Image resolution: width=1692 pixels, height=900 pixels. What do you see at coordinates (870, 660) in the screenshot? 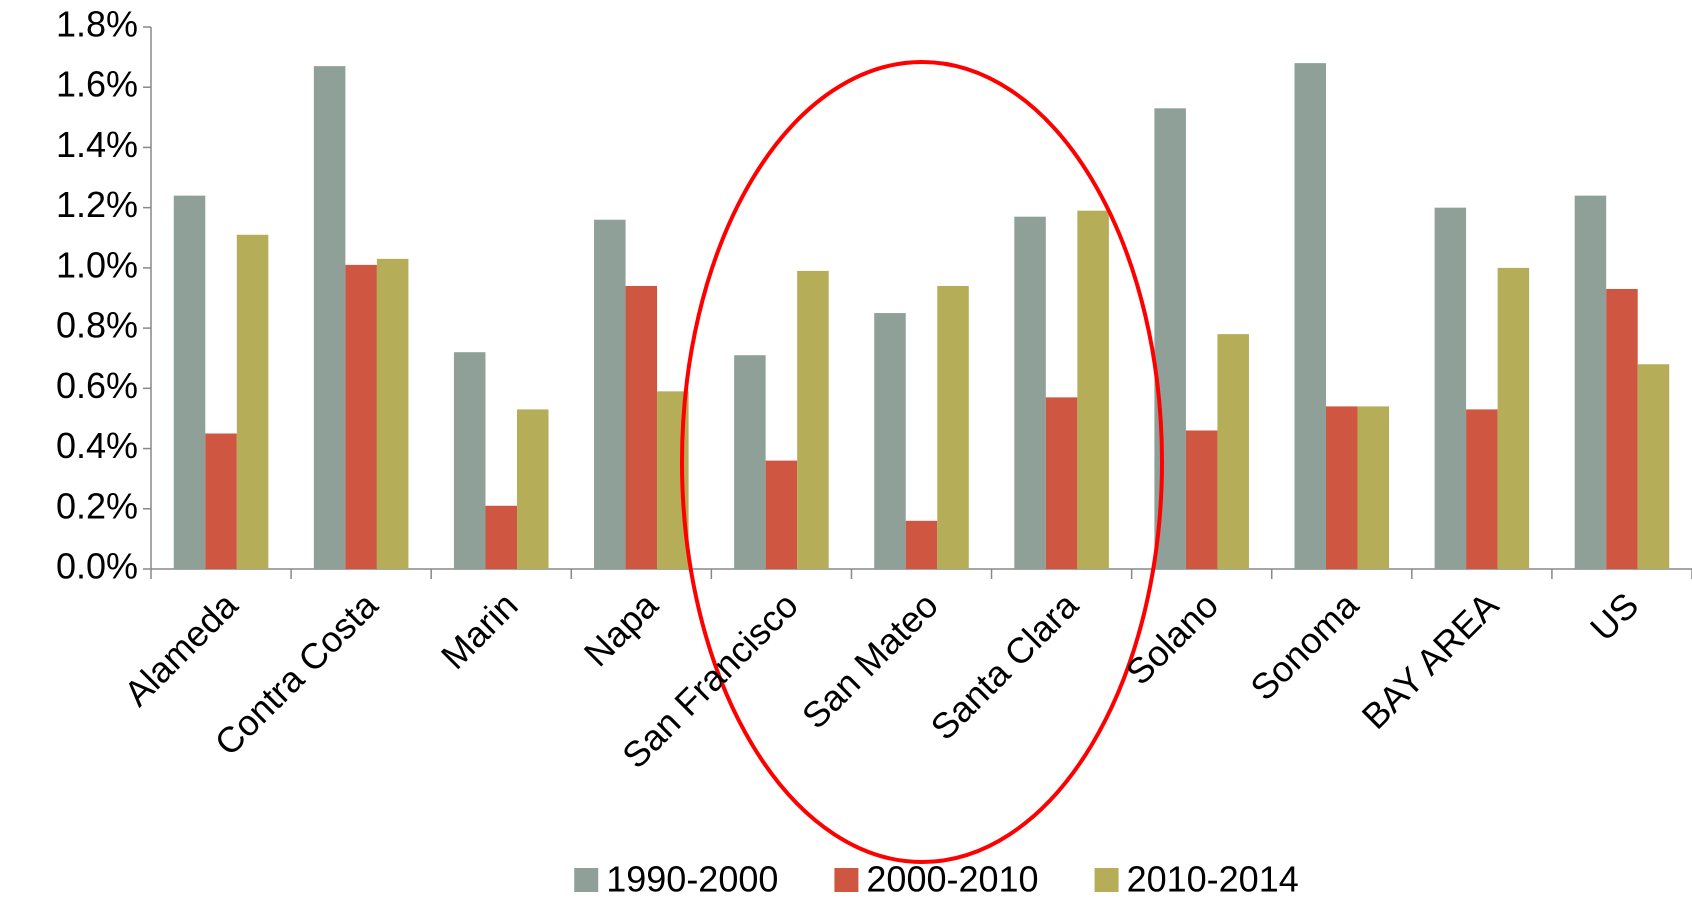
I see `x-tick-label: San Mateo` at bounding box center [870, 660].